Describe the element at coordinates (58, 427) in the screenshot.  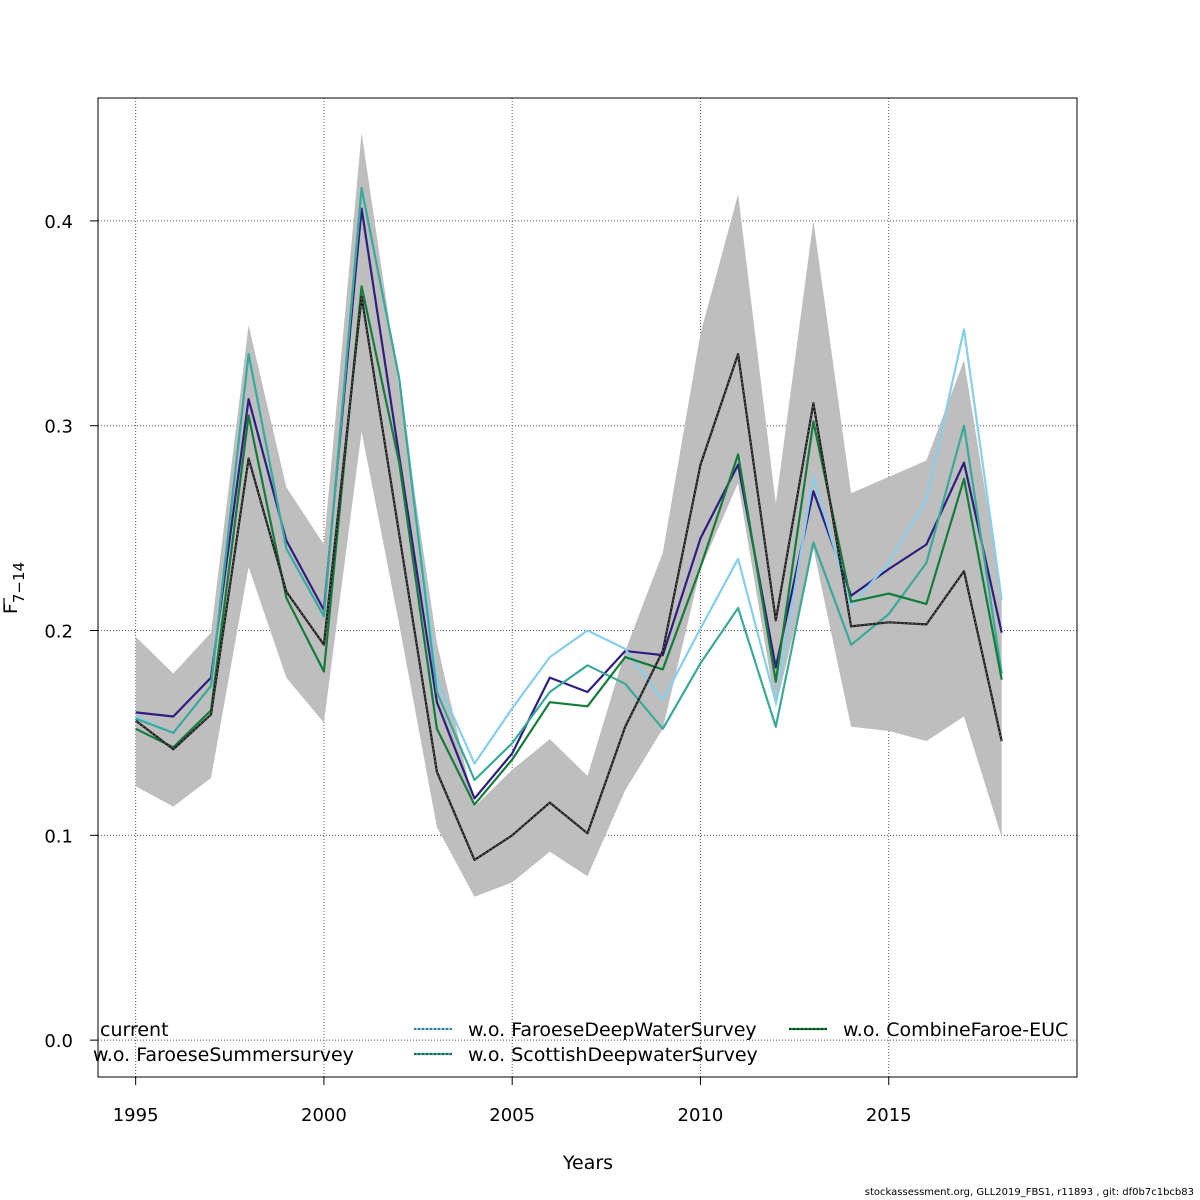
I see `y-tick-label: 0.3` at that location.